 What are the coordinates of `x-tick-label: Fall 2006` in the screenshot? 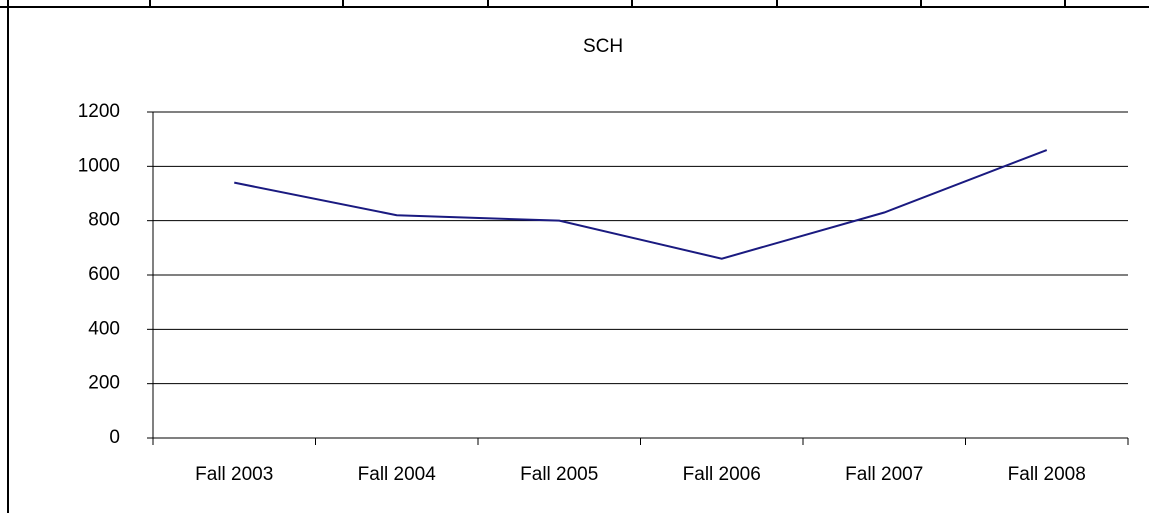 It's located at (722, 474).